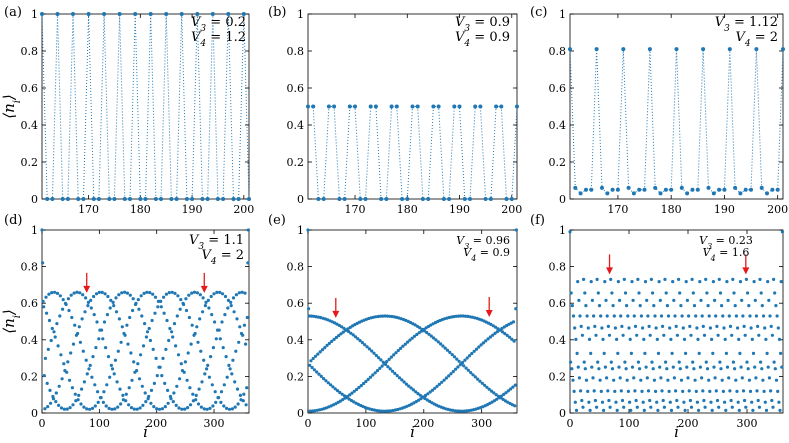 The image size is (789, 443). Describe the element at coordinates (412, 432) in the screenshot. I see `x-axis-label: i` at that location.